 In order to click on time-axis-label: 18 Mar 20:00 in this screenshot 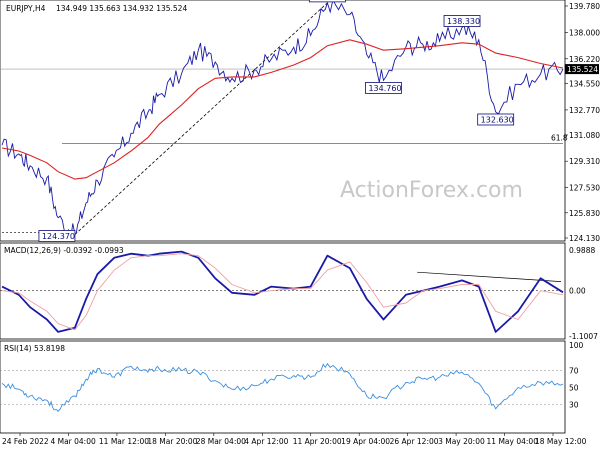, I will do `click(172, 441)`.